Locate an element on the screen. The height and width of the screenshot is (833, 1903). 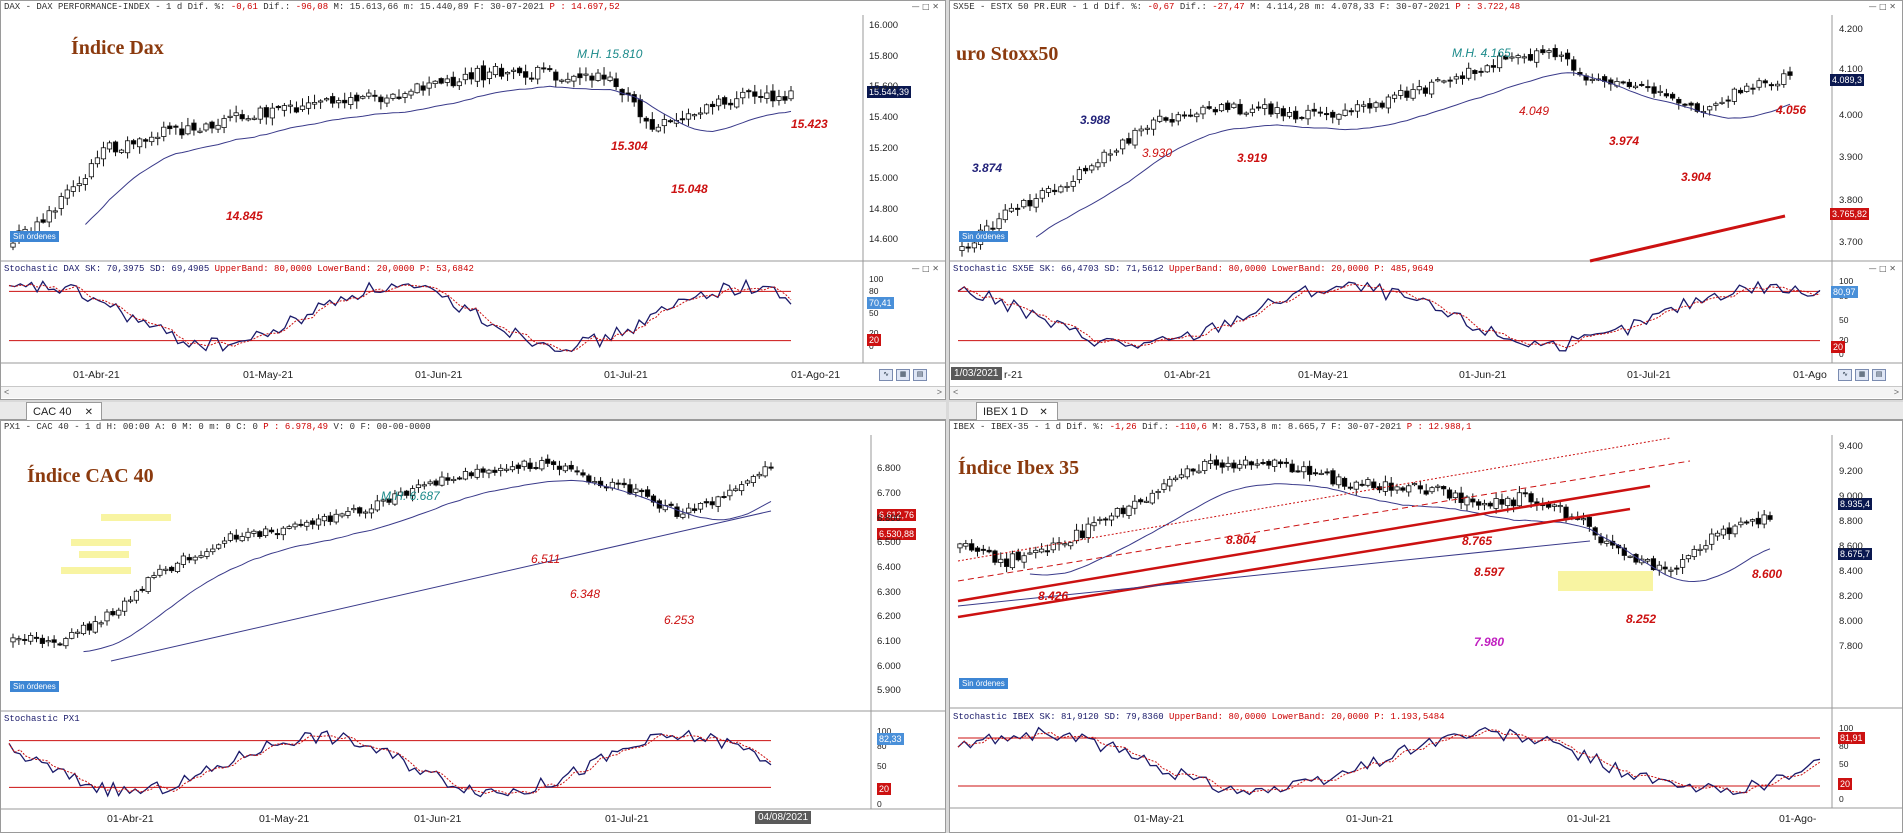
stoxx-stoch-controls: — □ ✕ is located at coordinates (1882, 268).